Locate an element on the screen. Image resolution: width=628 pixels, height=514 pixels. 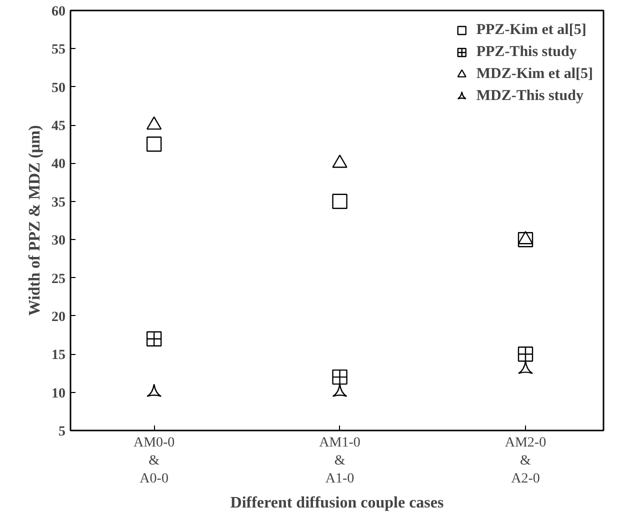
y-tick-label: 40 is located at coordinates (59, 164).